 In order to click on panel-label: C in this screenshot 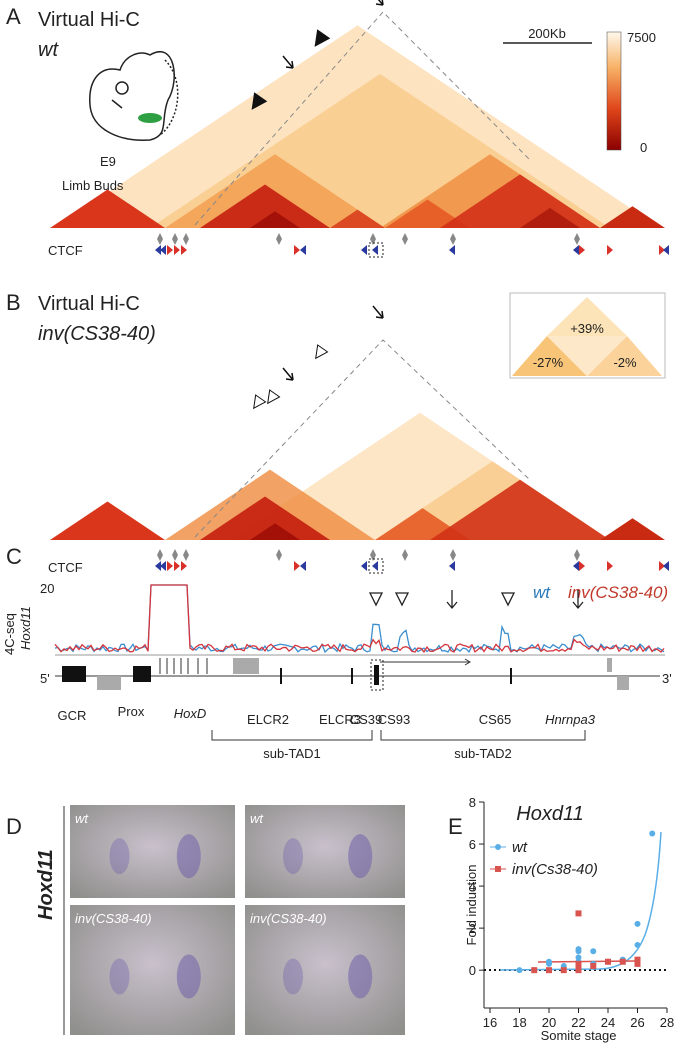, I will do `click(14, 556)`.